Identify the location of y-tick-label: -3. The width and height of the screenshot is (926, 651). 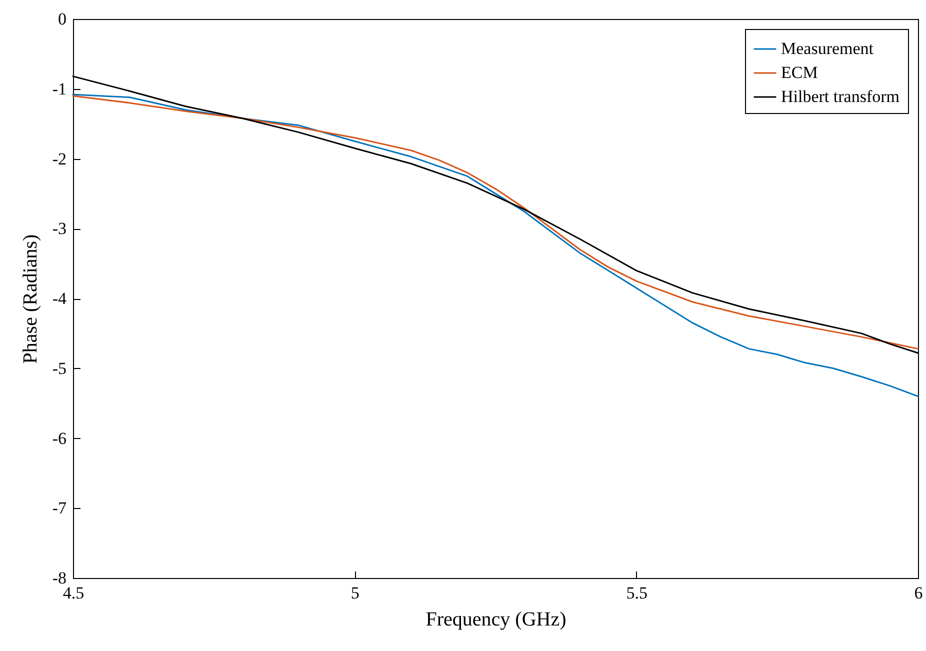
(59, 228).